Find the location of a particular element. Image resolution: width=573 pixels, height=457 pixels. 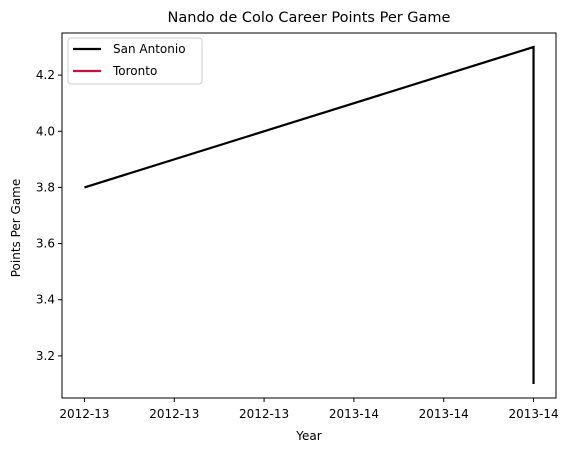

chart-title: Nando de Colo Career Points Per Game is located at coordinates (309, 18).